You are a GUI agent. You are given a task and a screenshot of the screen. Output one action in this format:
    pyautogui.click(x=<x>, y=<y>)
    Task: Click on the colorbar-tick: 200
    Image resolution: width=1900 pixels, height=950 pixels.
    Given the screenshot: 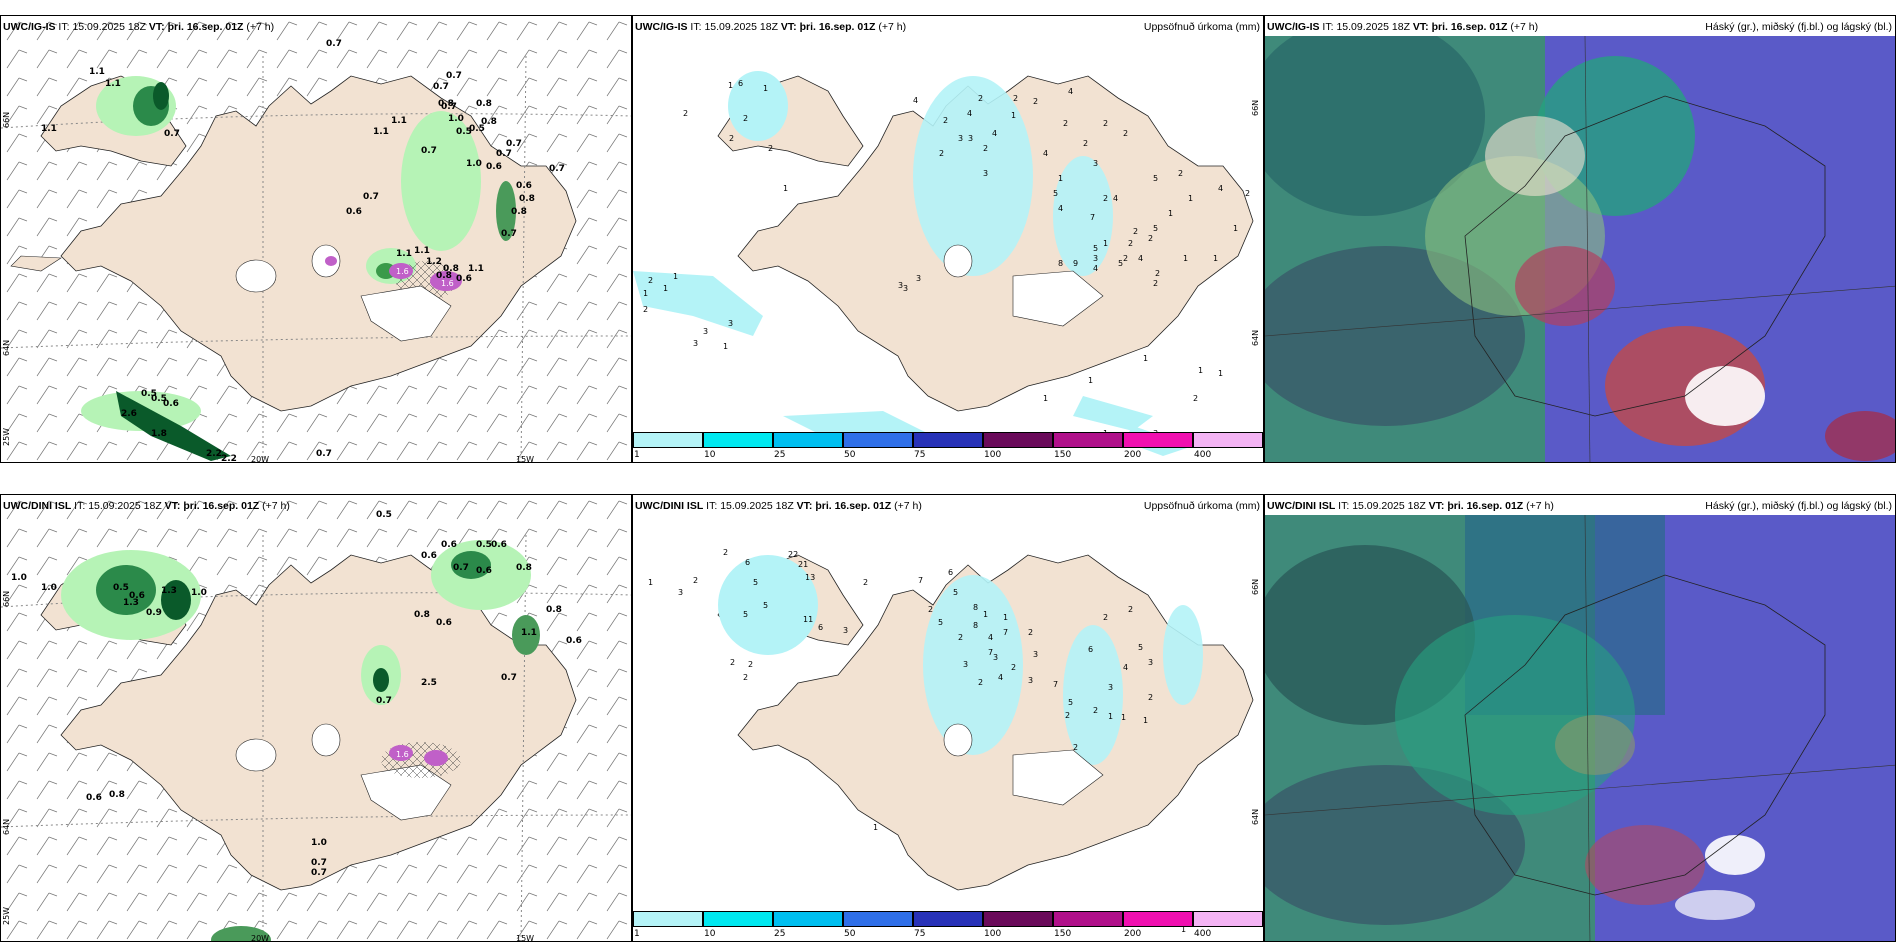 What is the action you would take?
    pyautogui.click(x=1133, y=934)
    